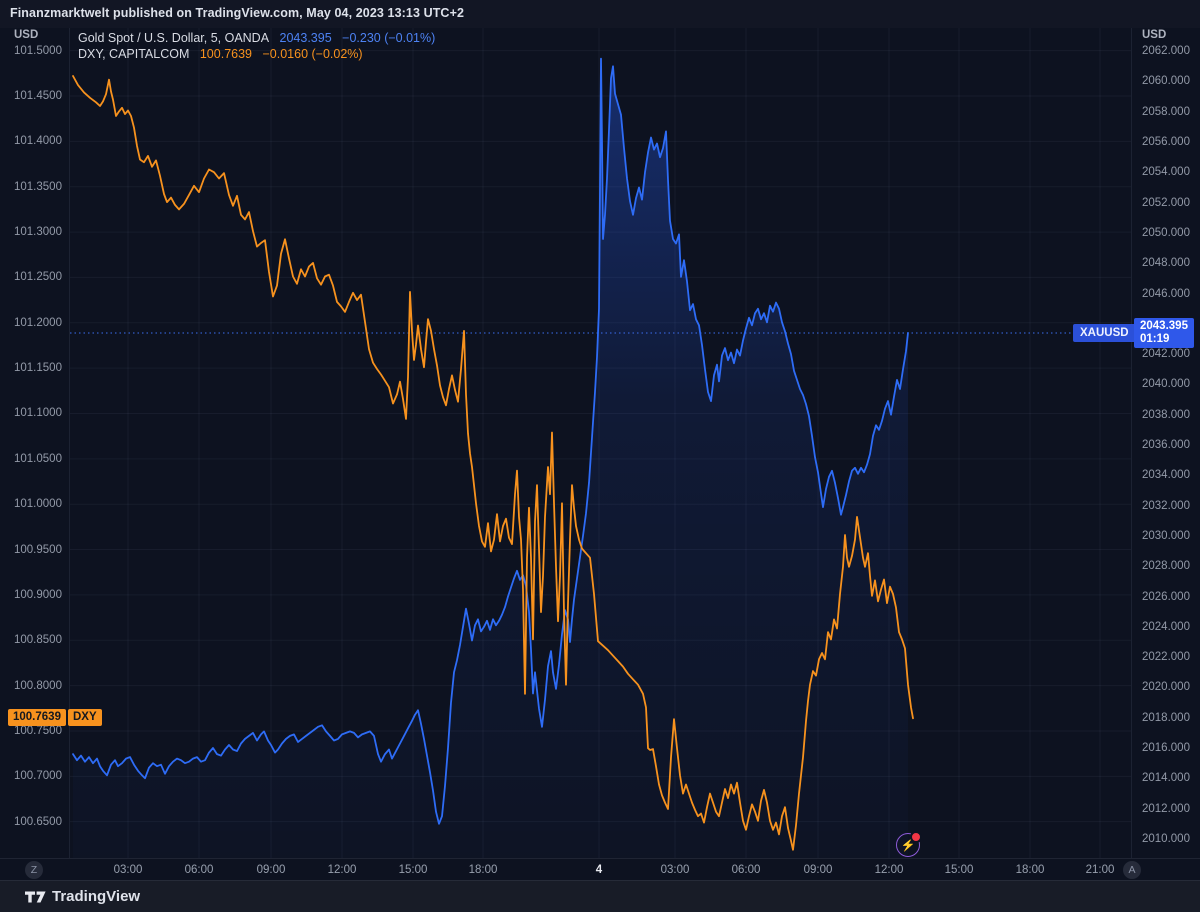 The image size is (1200, 912). Describe the element at coordinates (1166, 172) in the screenshot. I see `right-axis-tick: 2054.000` at that location.